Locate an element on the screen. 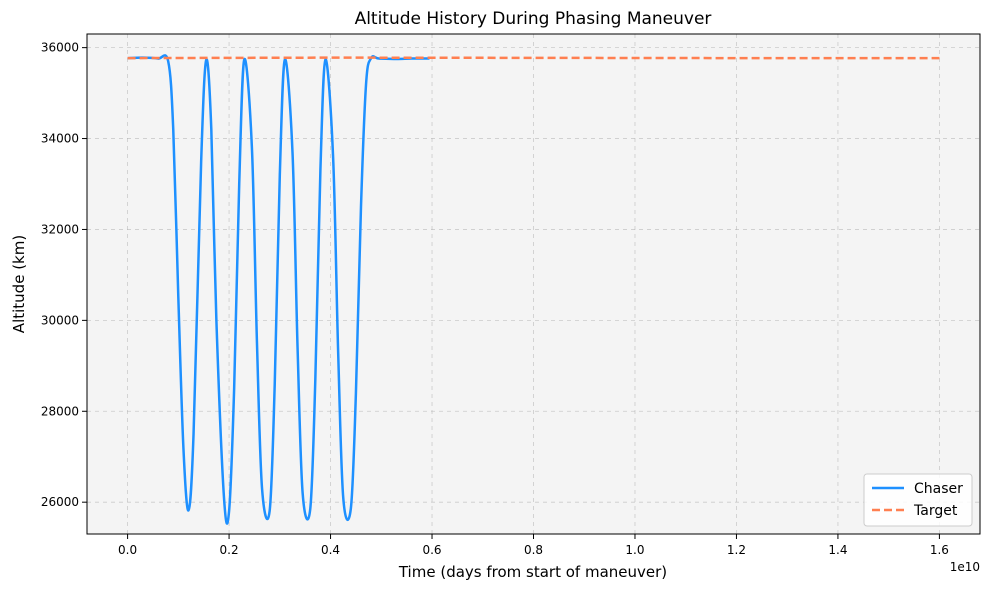 This screenshot has height=590, width=989. y-tick-label: 34000 is located at coordinates (60, 139).